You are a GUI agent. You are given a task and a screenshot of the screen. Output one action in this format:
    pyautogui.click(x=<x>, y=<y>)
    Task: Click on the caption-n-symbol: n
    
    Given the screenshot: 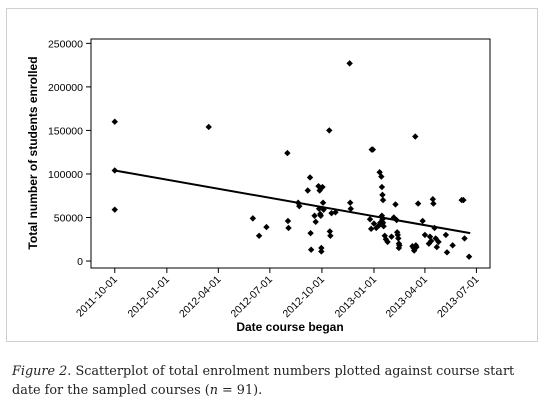 What is the action you would take?
    pyautogui.click(x=213, y=390)
    